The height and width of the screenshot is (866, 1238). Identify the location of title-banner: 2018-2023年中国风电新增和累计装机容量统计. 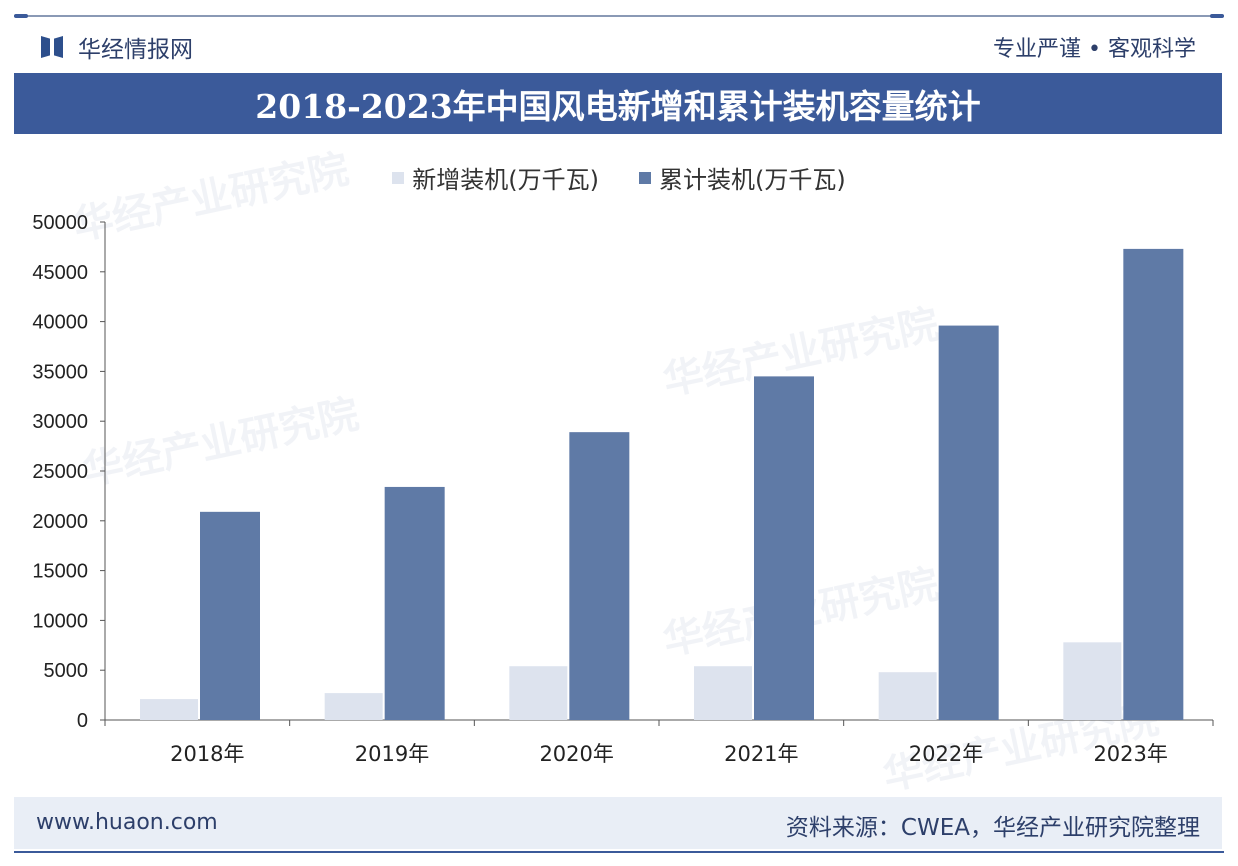
(618, 103).